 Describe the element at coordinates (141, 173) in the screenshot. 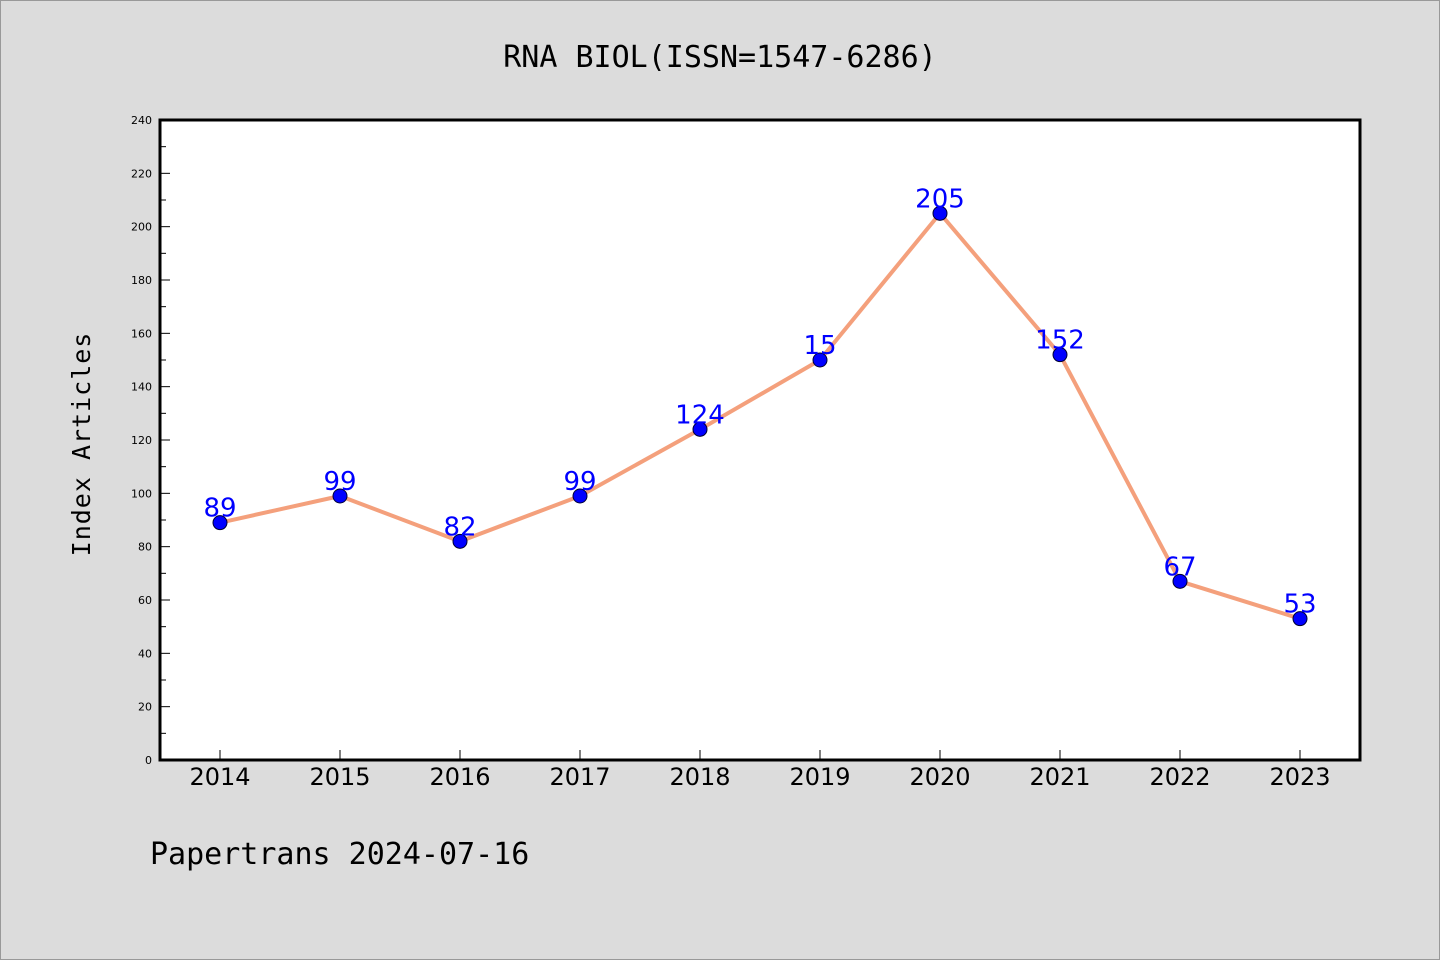

I see `y-tick-label: 220` at that location.